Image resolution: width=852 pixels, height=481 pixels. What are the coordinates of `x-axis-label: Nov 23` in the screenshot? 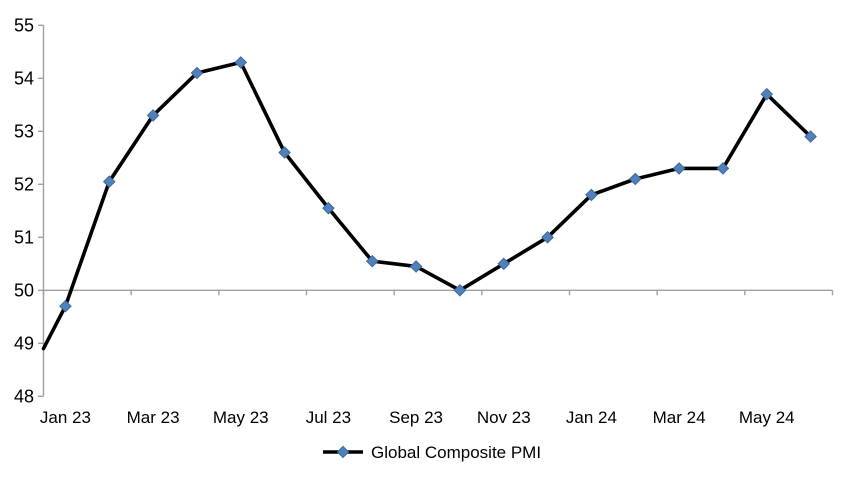 It's located at (504, 417).